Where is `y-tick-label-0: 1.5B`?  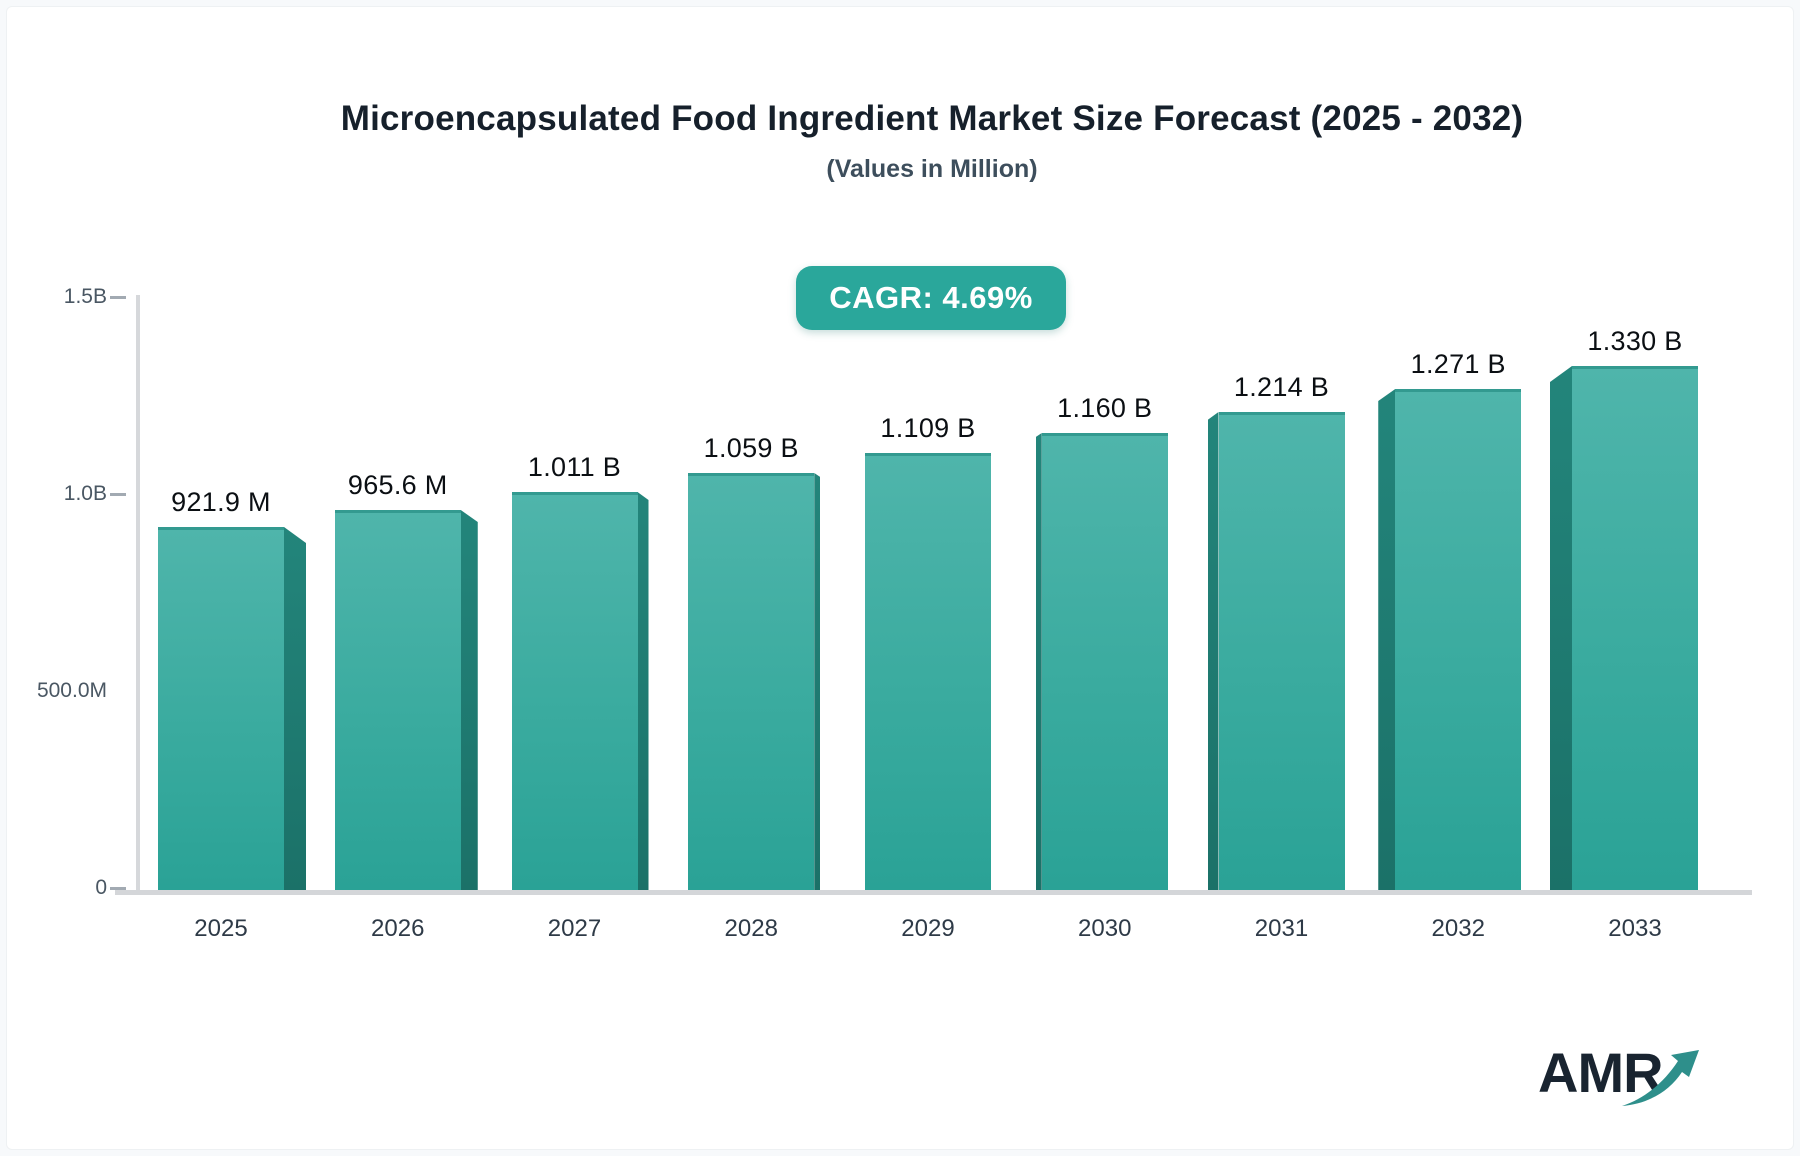 y-tick-label-0: 1.5B is located at coordinates (85, 296).